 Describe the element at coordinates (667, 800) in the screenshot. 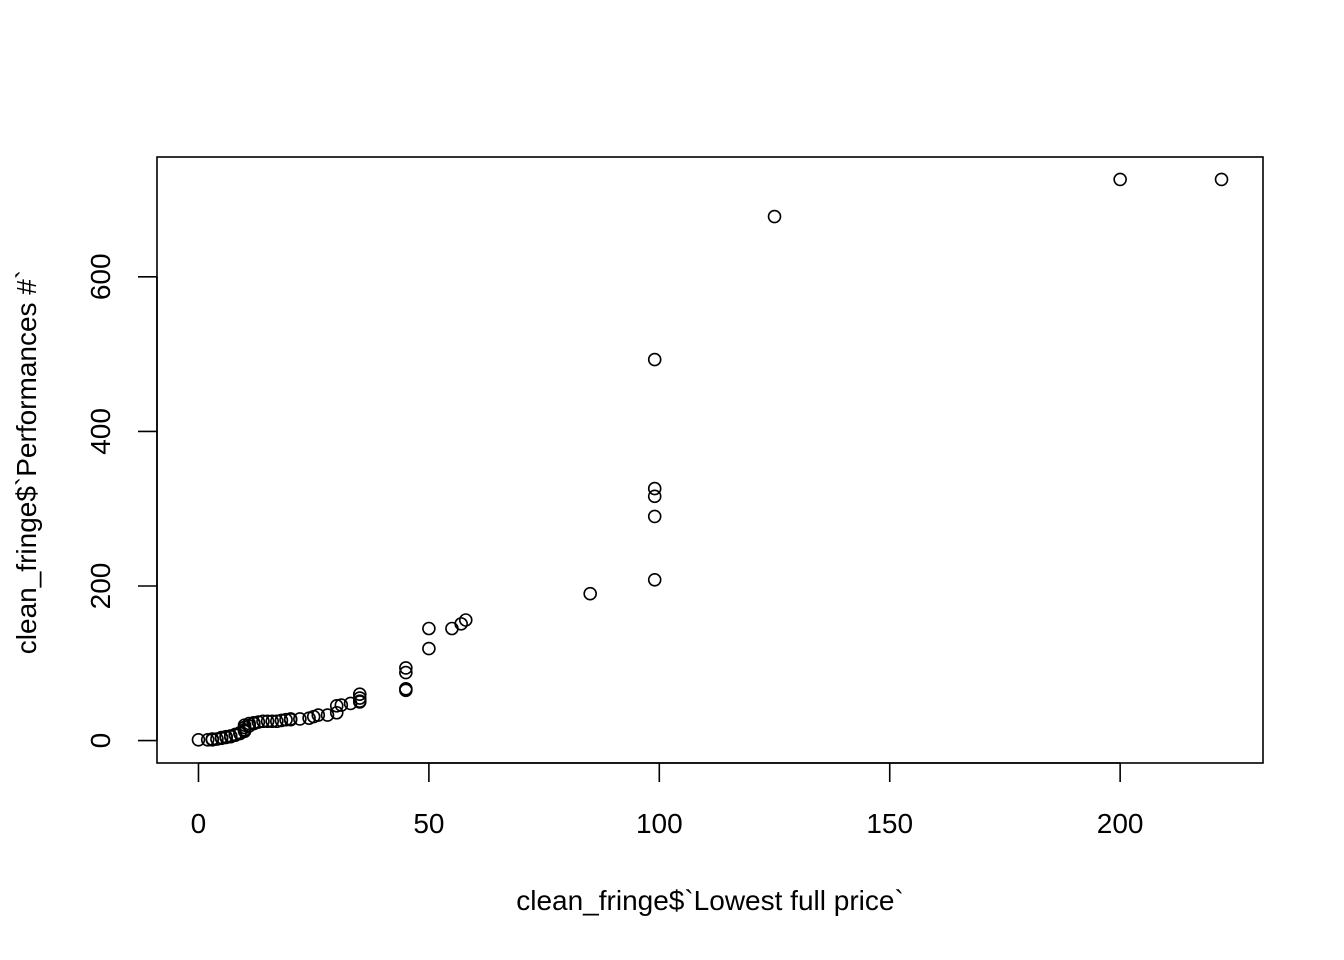

I see `x-axis: 0 50 100 150 200` at that location.